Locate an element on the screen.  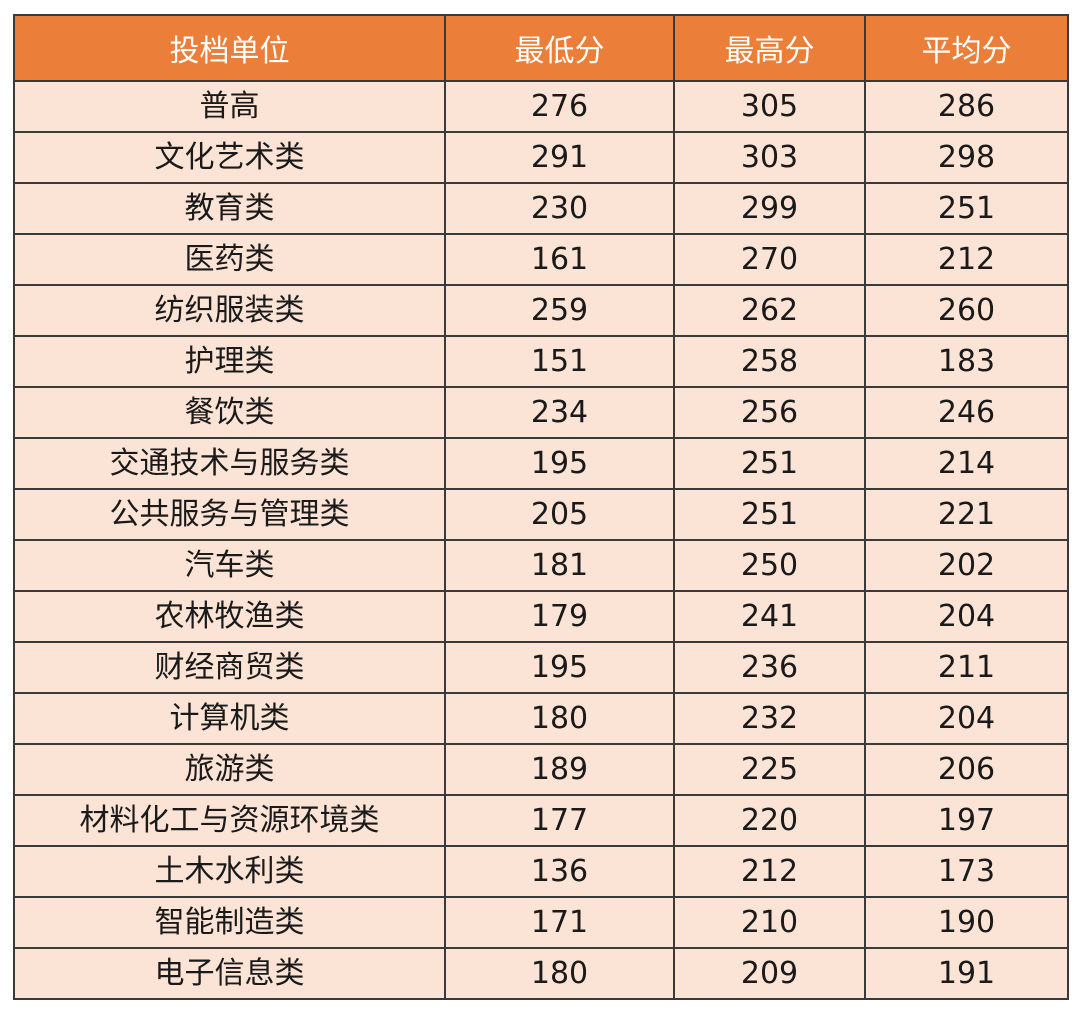
cell-unit: 计算机类 is located at coordinates (229, 718).